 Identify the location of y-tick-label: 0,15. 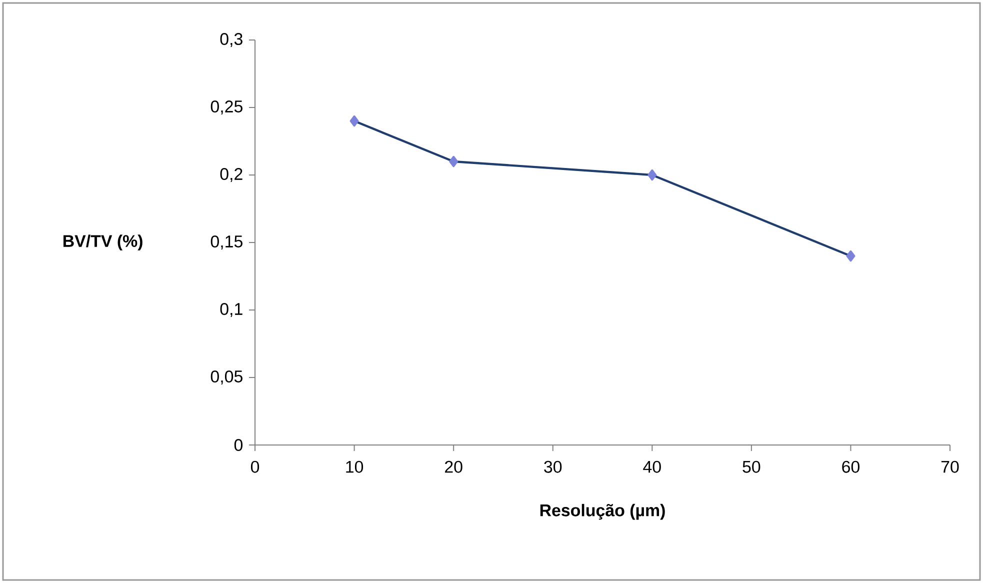
(226, 242).